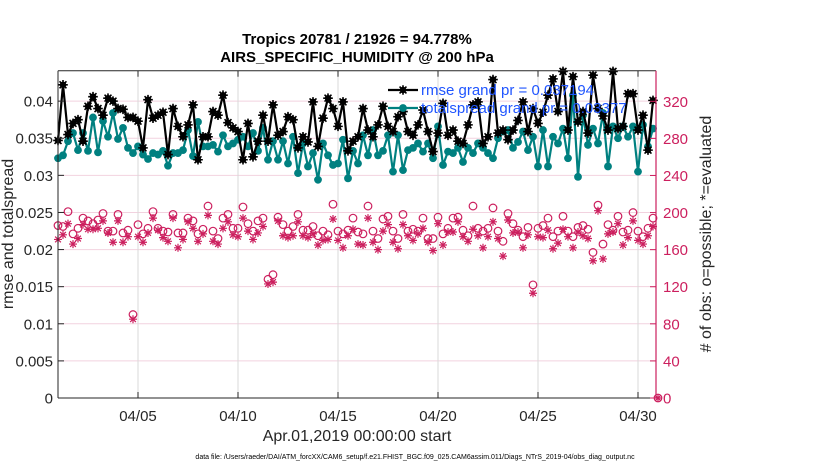 The width and height of the screenshot is (830, 470). I want to click on y-left-axis-label: rmse and totalspread, so click(8, 234).